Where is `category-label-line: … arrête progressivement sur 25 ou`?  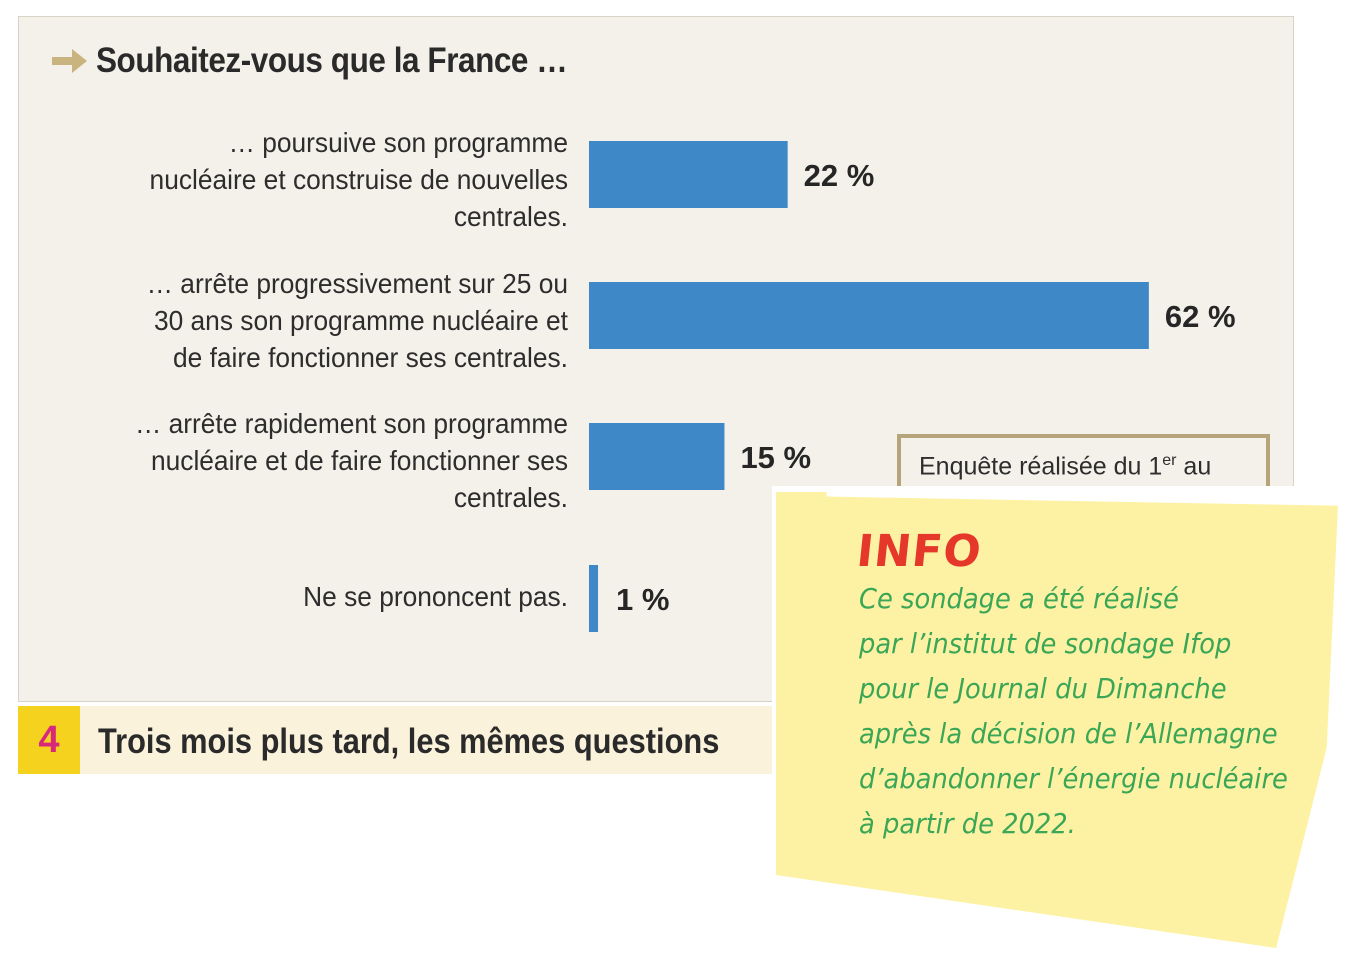
category-label-line: … arrête progressivement sur 25 ou is located at coordinates (357, 283).